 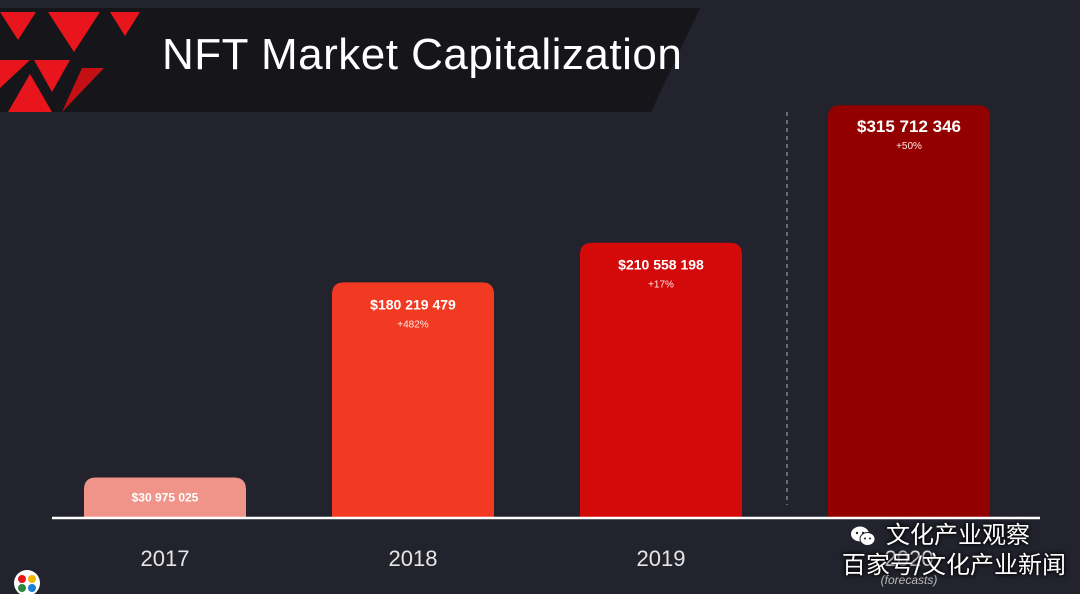 What do you see at coordinates (661, 380) in the screenshot?
I see `bar-2019` at bounding box center [661, 380].